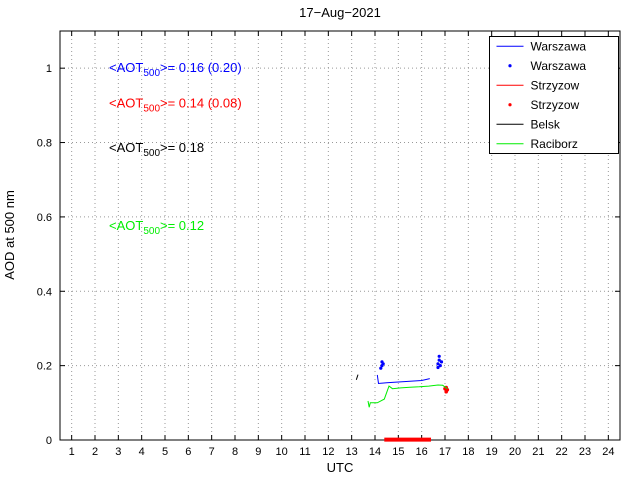  I want to click on y-tick-label: 0.6, so click(44, 218).